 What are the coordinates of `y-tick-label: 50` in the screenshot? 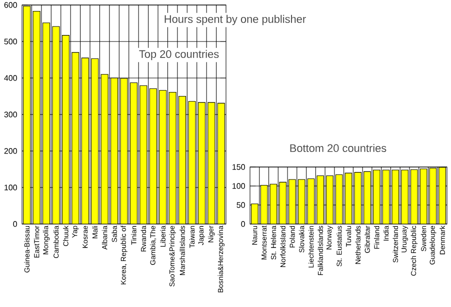 It's located at (240, 205).